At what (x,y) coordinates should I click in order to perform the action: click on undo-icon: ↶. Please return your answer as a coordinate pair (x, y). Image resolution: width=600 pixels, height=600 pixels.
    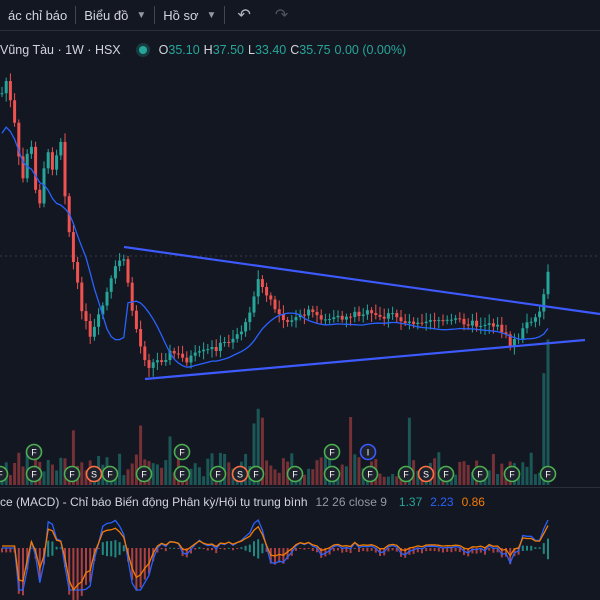
    Looking at the image, I should click on (244, 15).